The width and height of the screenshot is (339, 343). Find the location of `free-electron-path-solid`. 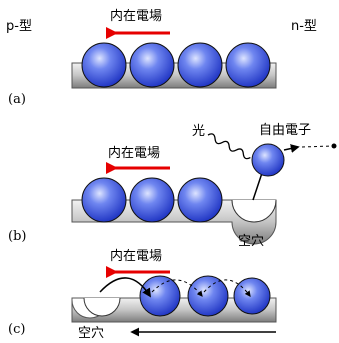

free-electron-path-solid is located at coordinates (291, 148).